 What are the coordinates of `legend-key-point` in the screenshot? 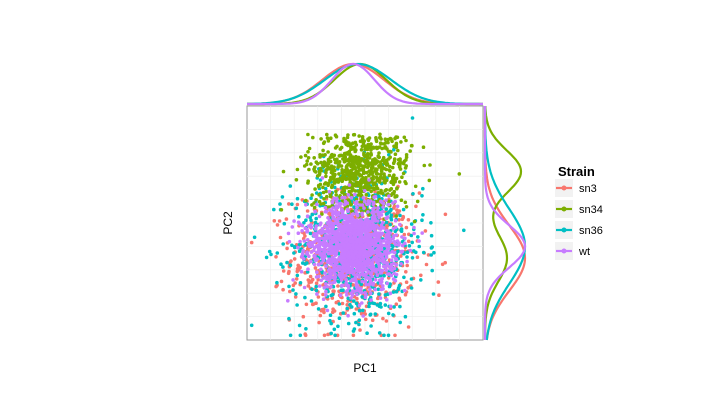 It's located at (564, 251).